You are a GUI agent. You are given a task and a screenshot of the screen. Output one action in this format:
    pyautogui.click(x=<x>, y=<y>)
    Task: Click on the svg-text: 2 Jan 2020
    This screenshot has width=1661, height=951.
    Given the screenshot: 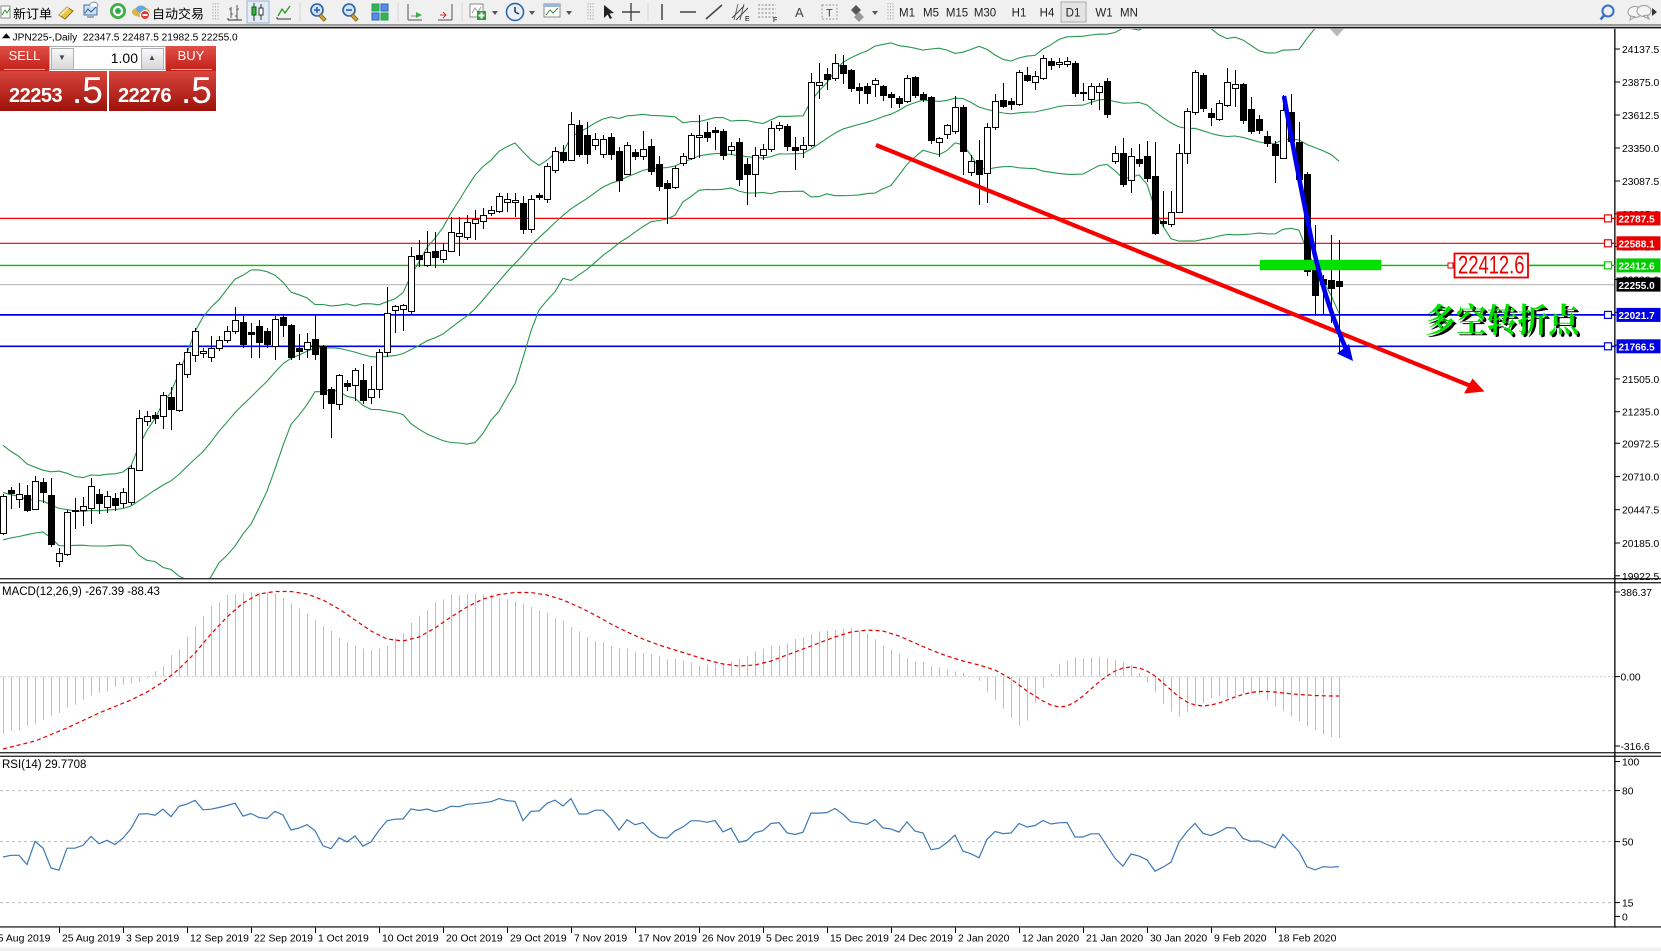 What is the action you would take?
    pyautogui.click(x=984, y=939)
    